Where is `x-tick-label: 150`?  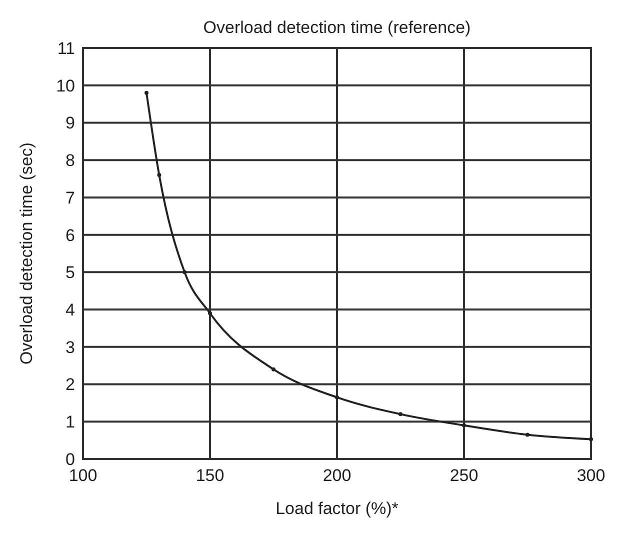 x-tick-label: 150 is located at coordinates (210, 475).